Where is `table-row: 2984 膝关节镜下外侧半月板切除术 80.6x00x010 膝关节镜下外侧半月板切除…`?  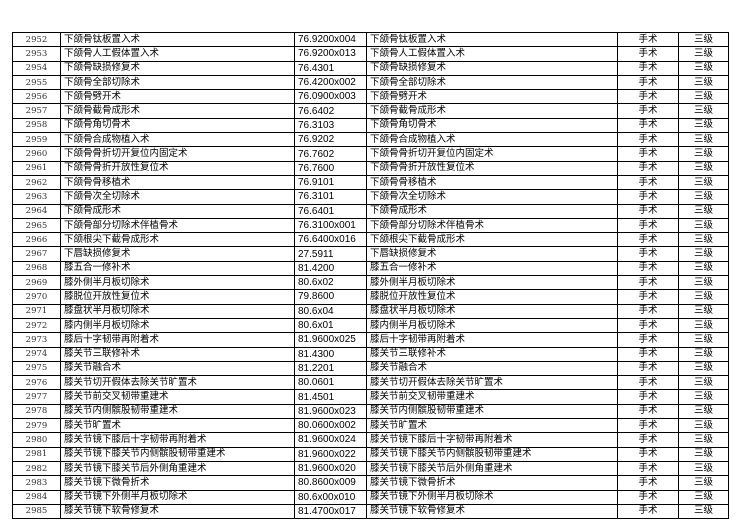
table-row: 2984 膝关节镜下外侧半月板切除术 80.6x00x010 膝关节镜下外侧半月板切除… is located at coordinates (370, 497).